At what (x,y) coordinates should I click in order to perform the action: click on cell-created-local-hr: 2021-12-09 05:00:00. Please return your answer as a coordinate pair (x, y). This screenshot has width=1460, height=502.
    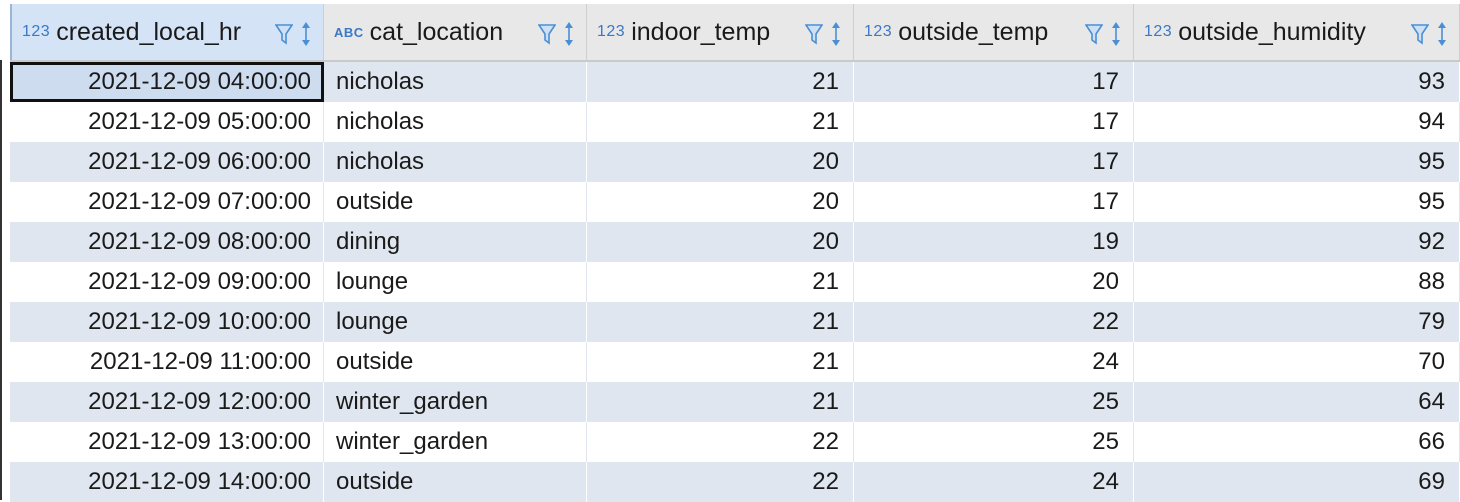
    Looking at the image, I should click on (167, 122).